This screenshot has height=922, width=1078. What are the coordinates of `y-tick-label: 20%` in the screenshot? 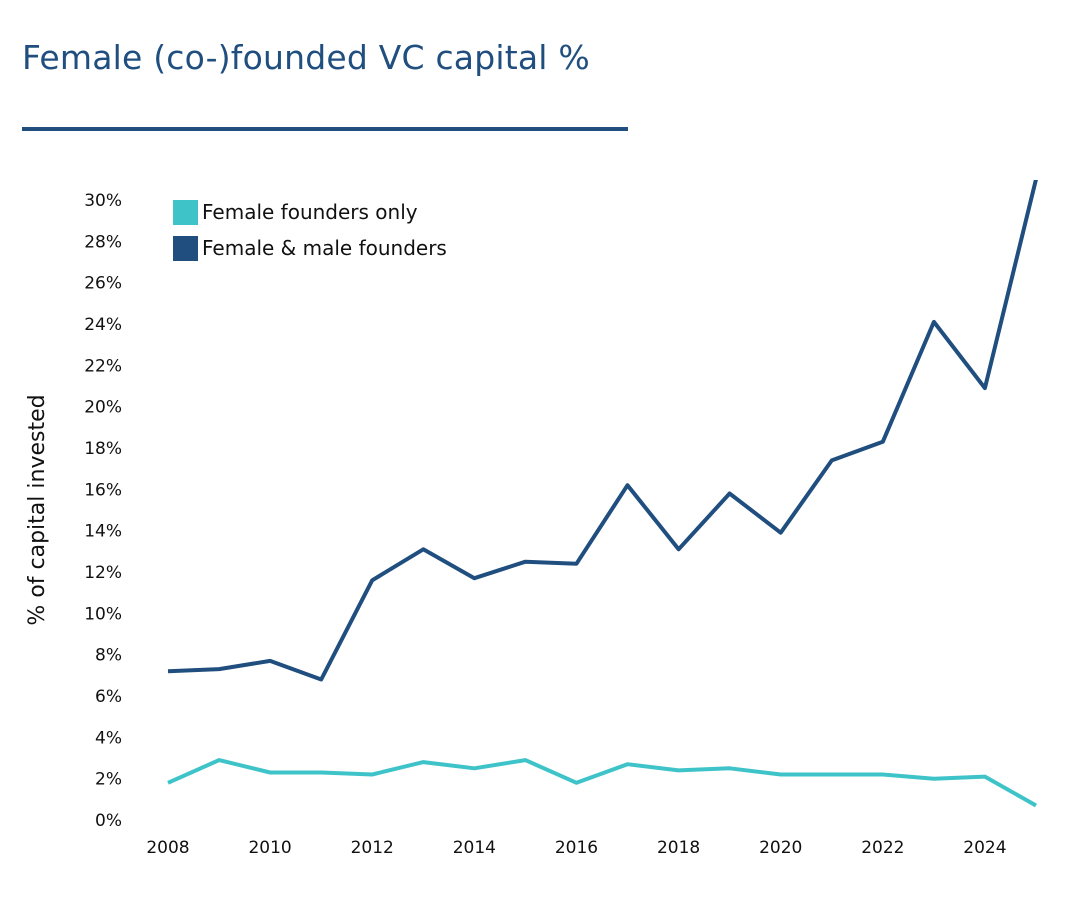 It's located at (103, 408).